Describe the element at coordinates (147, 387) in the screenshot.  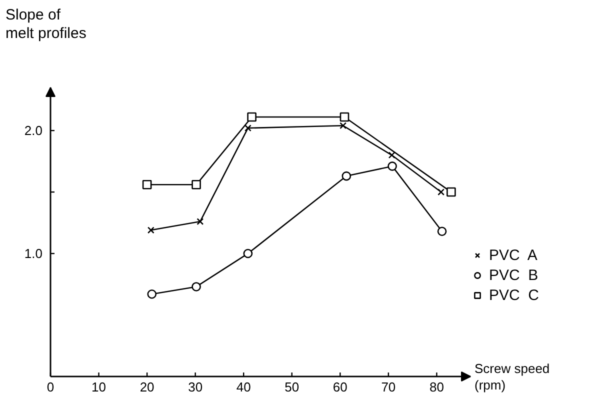
I see `x-tick-label: 20` at that location.